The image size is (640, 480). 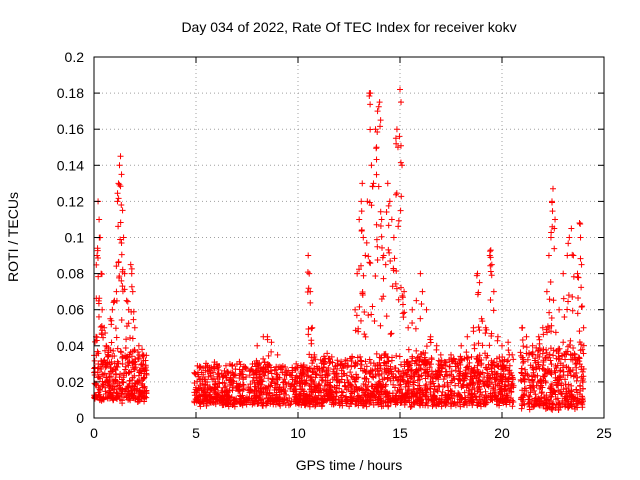 What do you see at coordinates (13, 237) in the screenshot?
I see `y-axis-label: ROTI / TECUs` at bounding box center [13, 237].